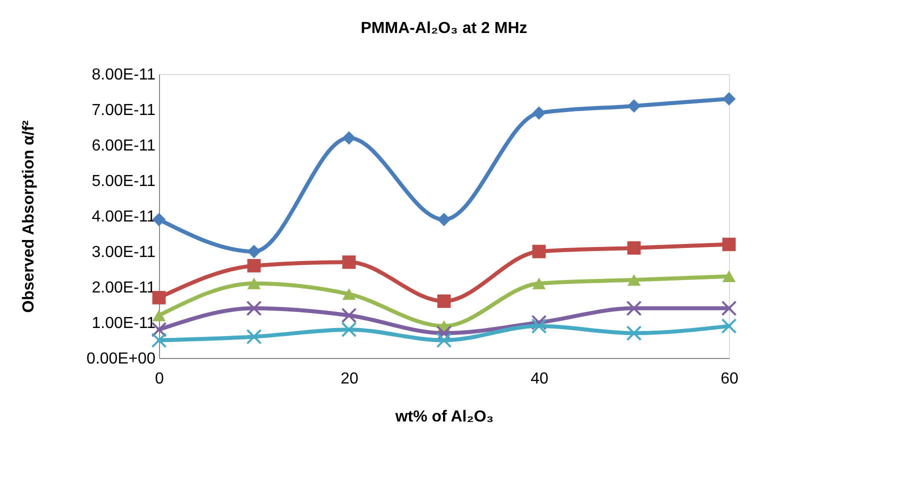 The height and width of the screenshot is (491, 919). Describe the element at coordinates (124, 146) in the screenshot. I see `y-tick-label: 6.00E-11` at that location.